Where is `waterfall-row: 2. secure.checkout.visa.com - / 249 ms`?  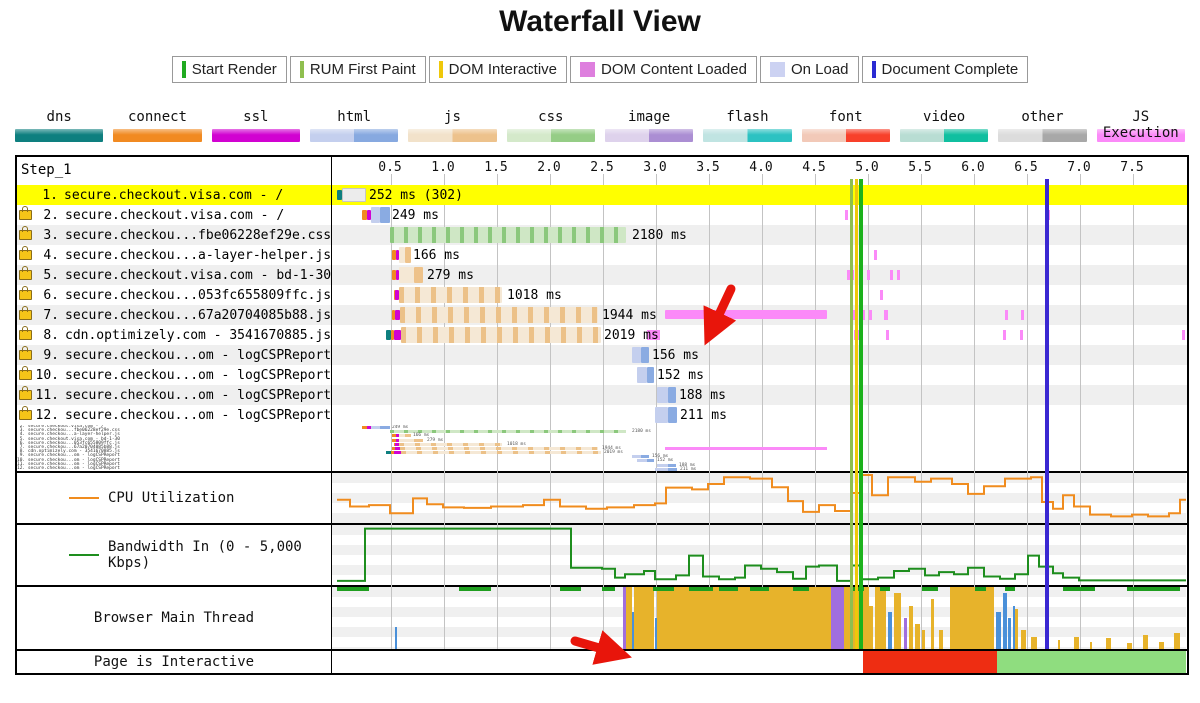
waterfall-row: 2. secure.checkout.visa.com - / 249 ms is located at coordinates (602, 215).